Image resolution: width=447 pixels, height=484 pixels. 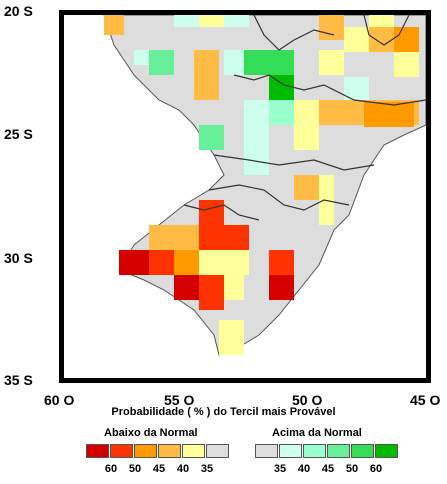 I want to click on lon-label-50o: 50 O, so click(x=307, y=400).